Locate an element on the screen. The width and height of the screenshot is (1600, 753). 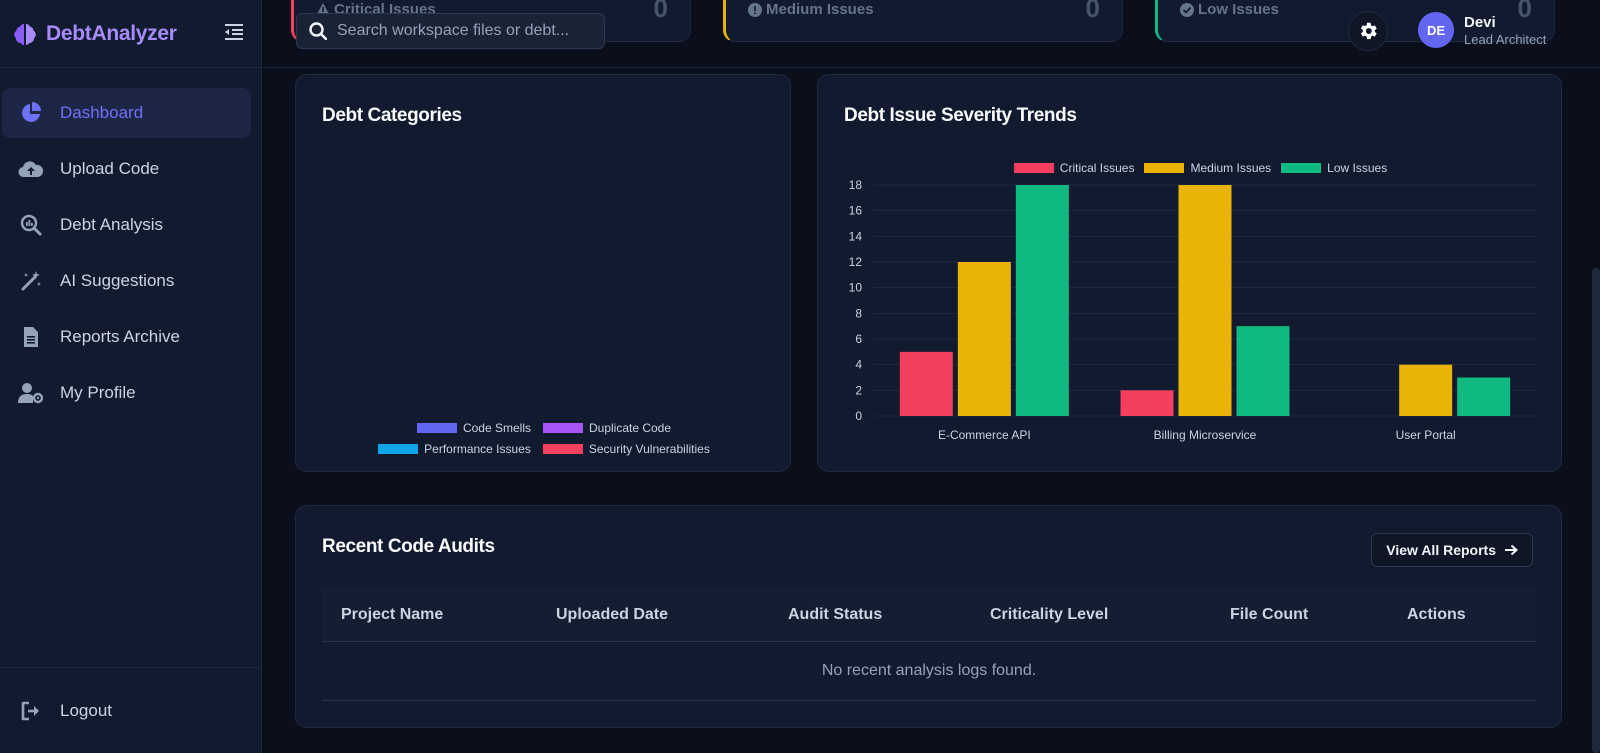
gear-icon is located at coordinates (1368, 31).